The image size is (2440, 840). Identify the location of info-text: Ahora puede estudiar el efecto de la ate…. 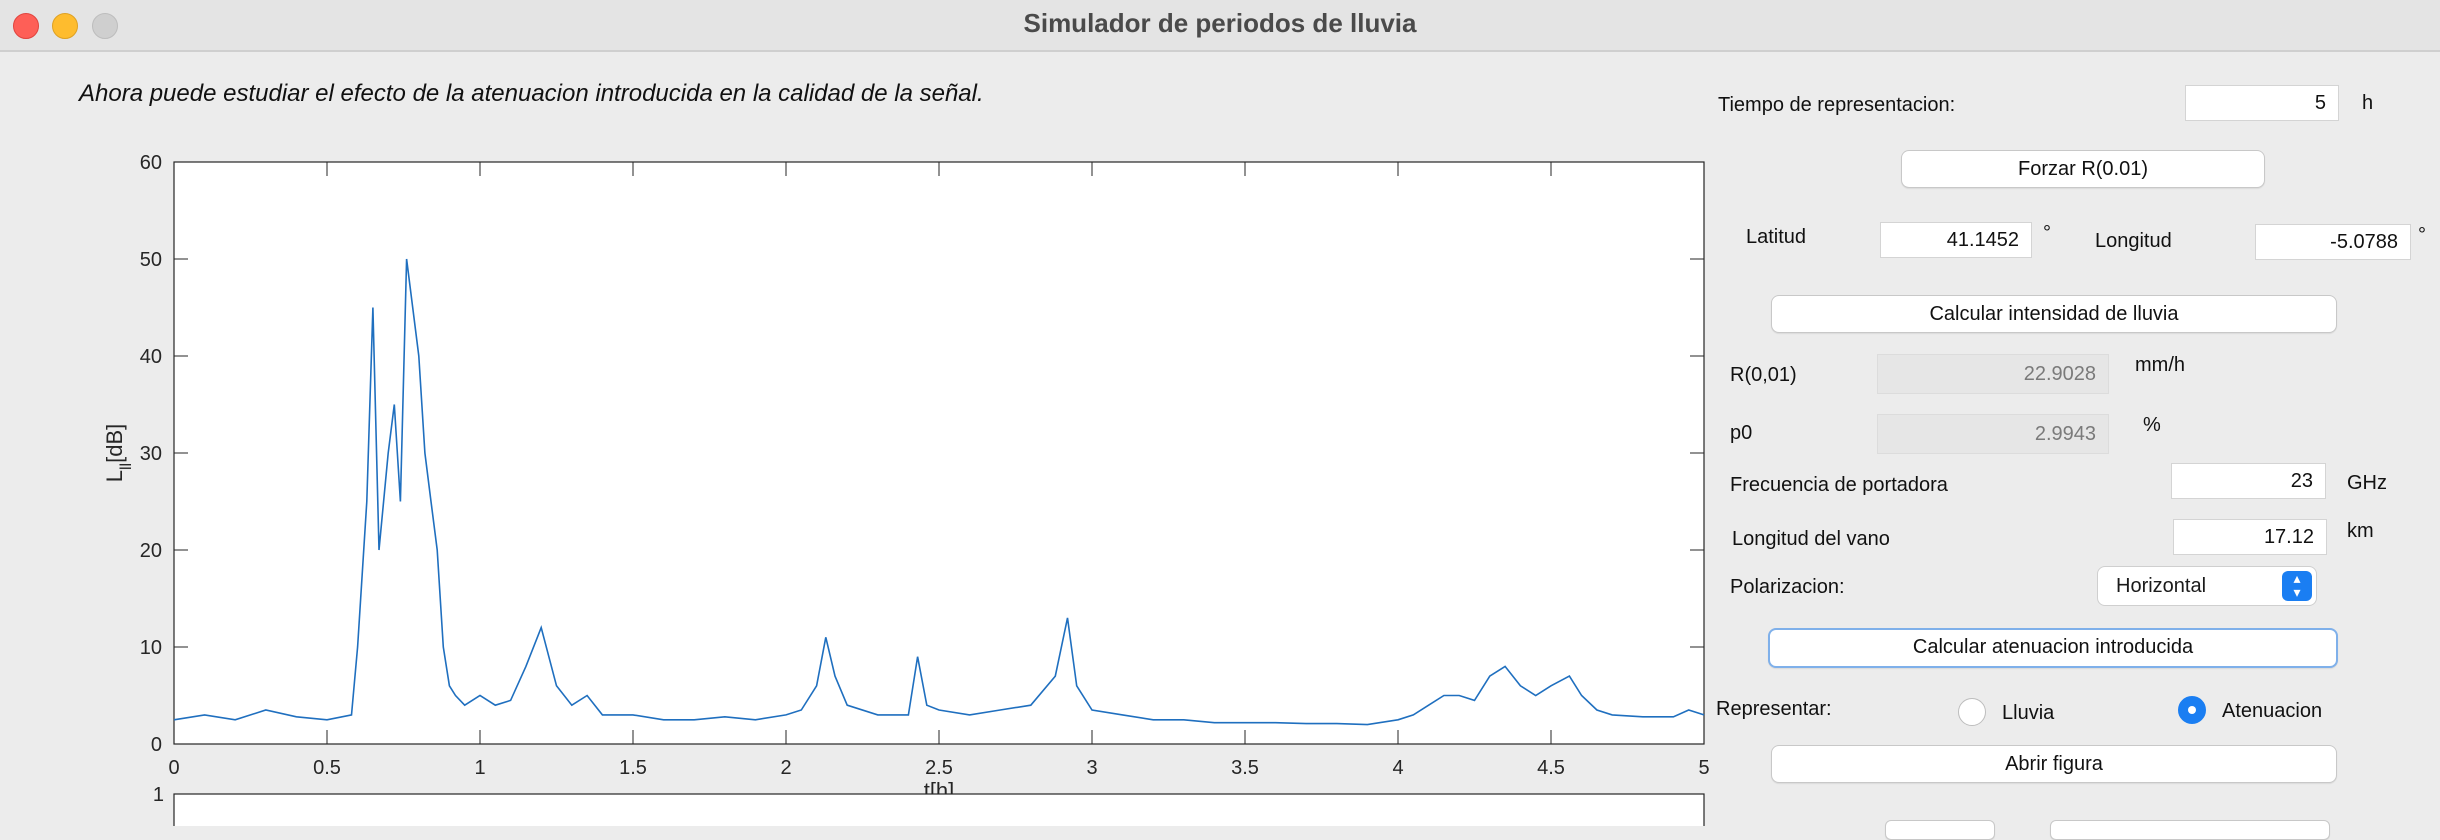
(531, 93).